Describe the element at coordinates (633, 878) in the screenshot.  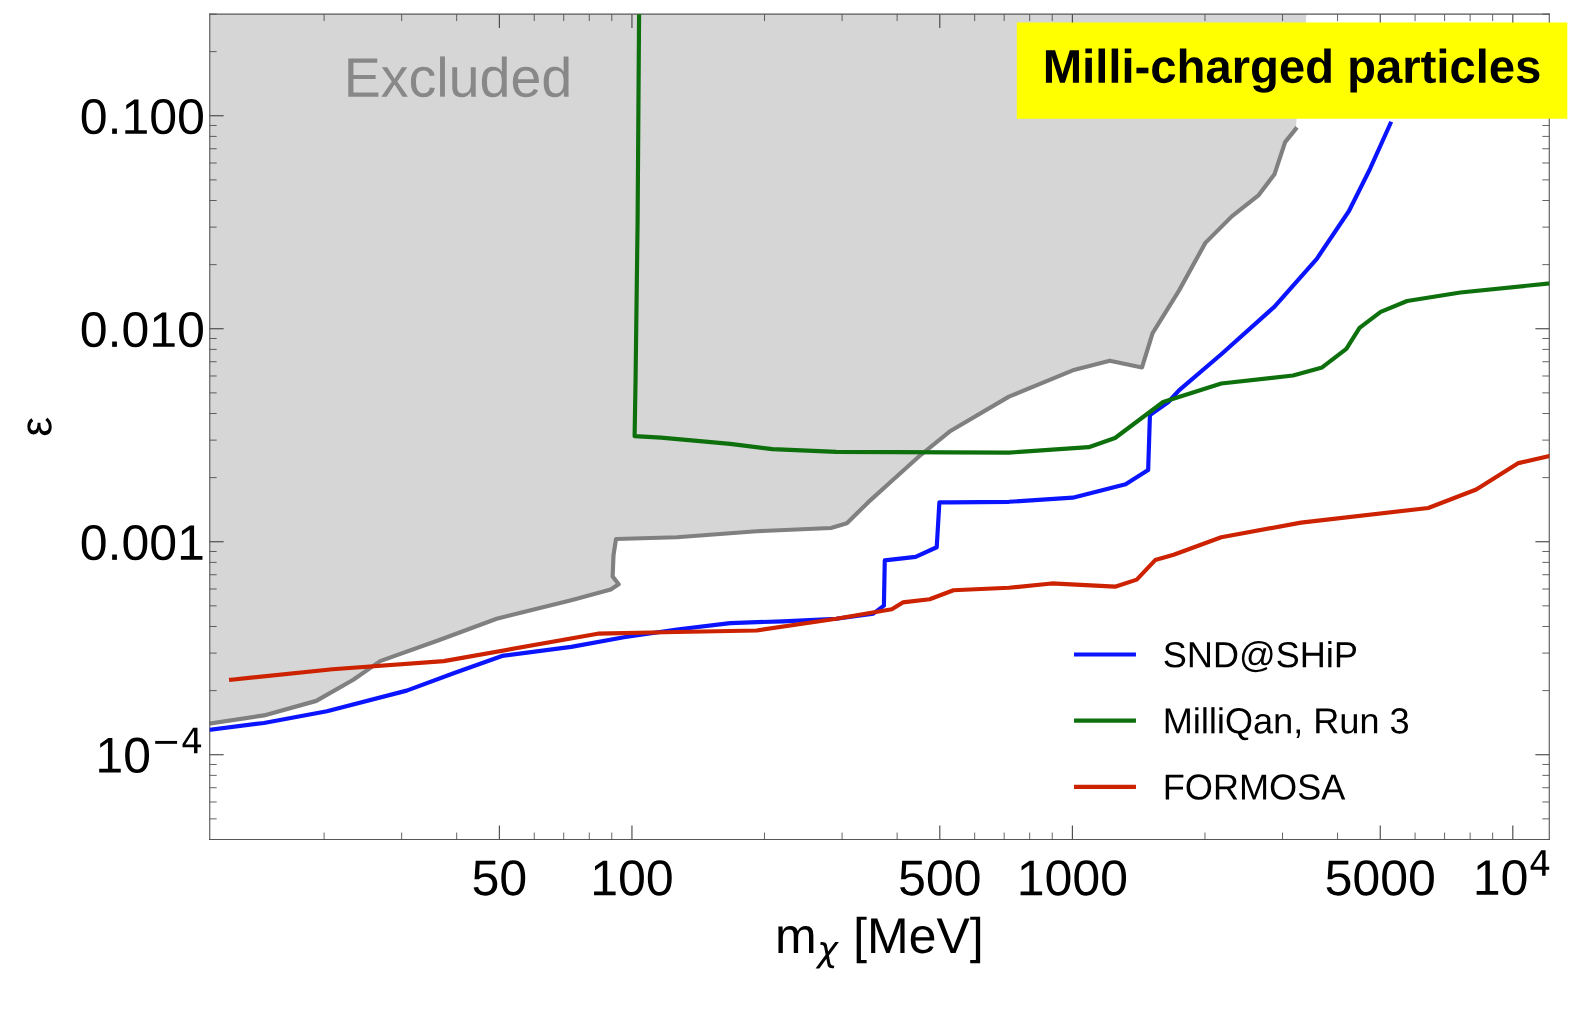
I see `x-tick-label: 100` at that location.